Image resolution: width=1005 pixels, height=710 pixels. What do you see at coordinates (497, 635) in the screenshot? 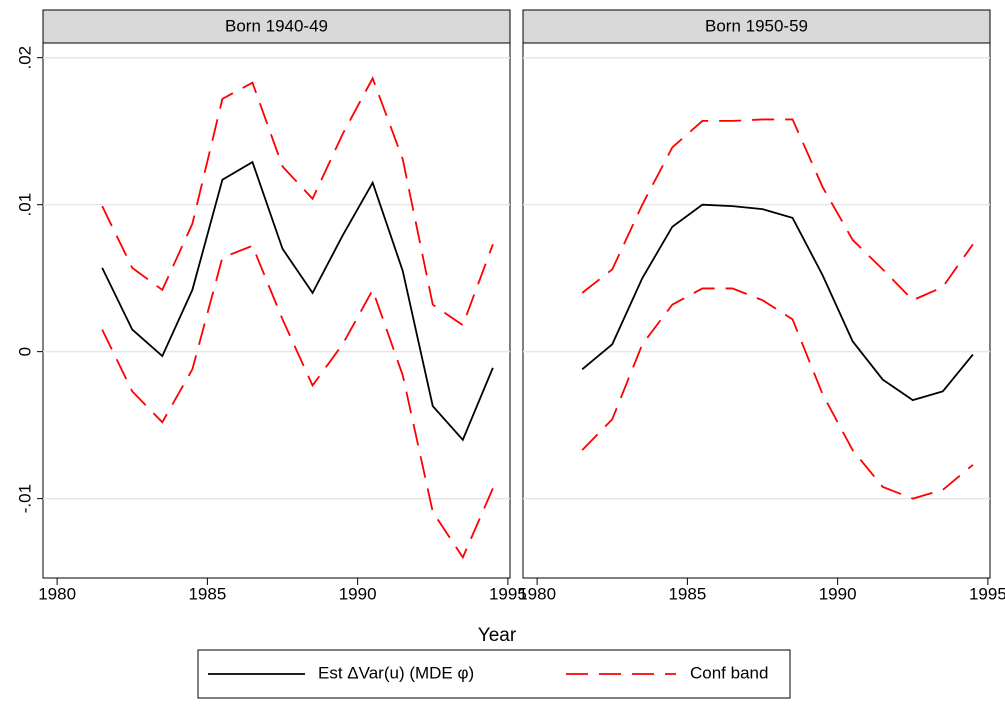
I see `x-axis-label: Year` at bounding box center [497, 635].